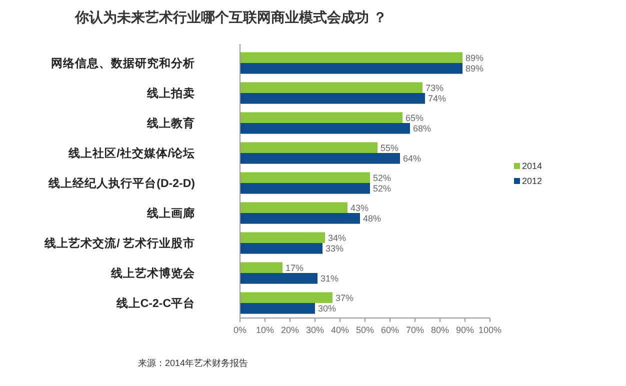 The height and width of the screenshot is (386, 626). I want to click on data-label: 34%, so click(337, 237).